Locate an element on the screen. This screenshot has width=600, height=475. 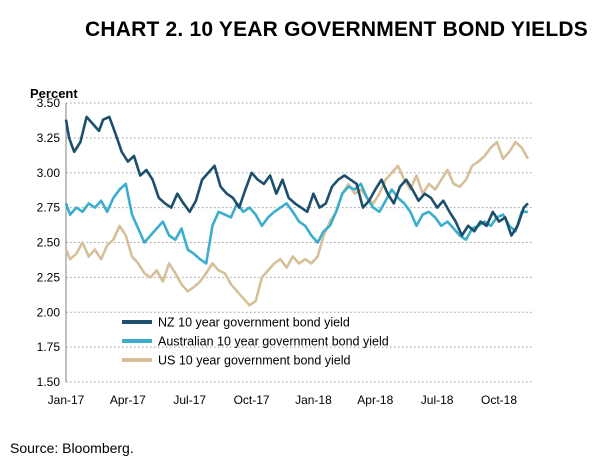
y-tick-label: 2.25 is located at coordinates (49, 277).